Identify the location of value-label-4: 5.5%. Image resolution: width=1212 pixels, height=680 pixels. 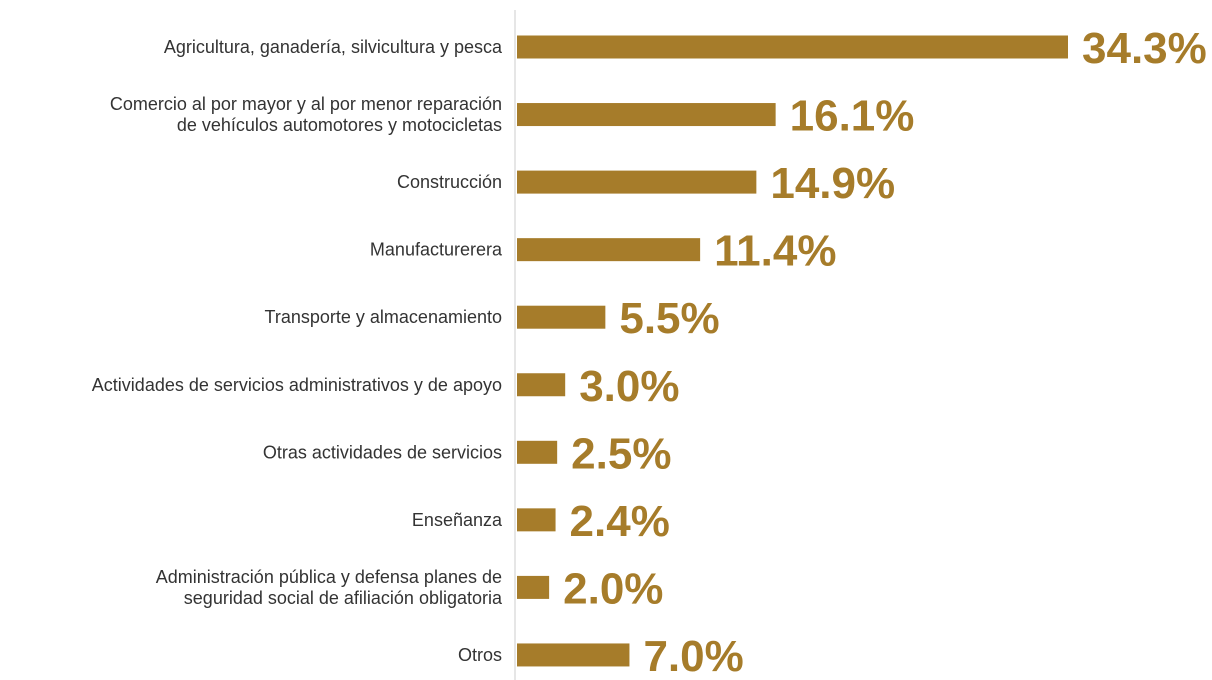
(669, 318).